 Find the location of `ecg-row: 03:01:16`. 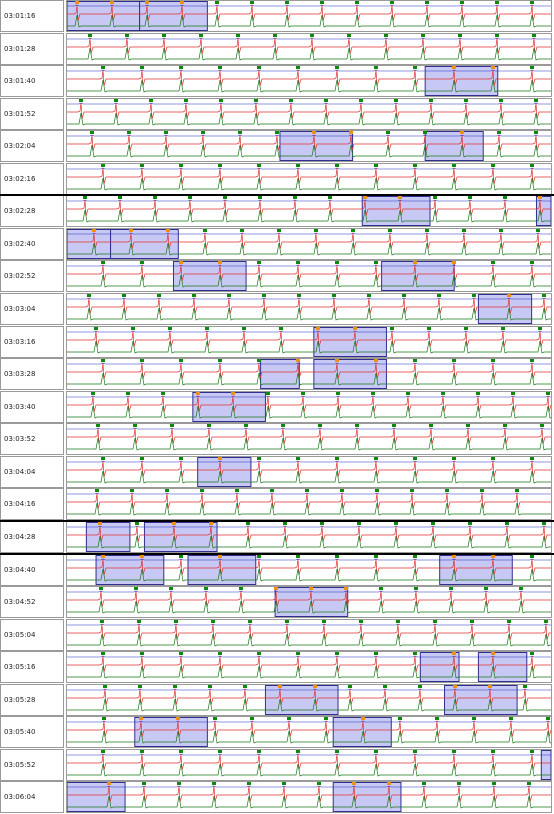

ecg-row: 03:01:16 is located at coordinates (277, 16).